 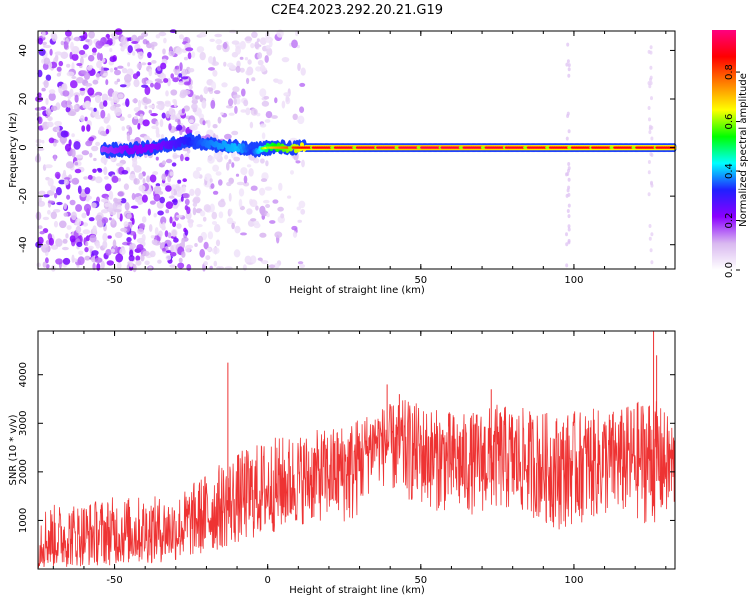 What do you see at coordinates (357, 590) in the screenshot?
I see `snr-x-axis-label: Height of straight line (km)` at bounding box center [357, 590].